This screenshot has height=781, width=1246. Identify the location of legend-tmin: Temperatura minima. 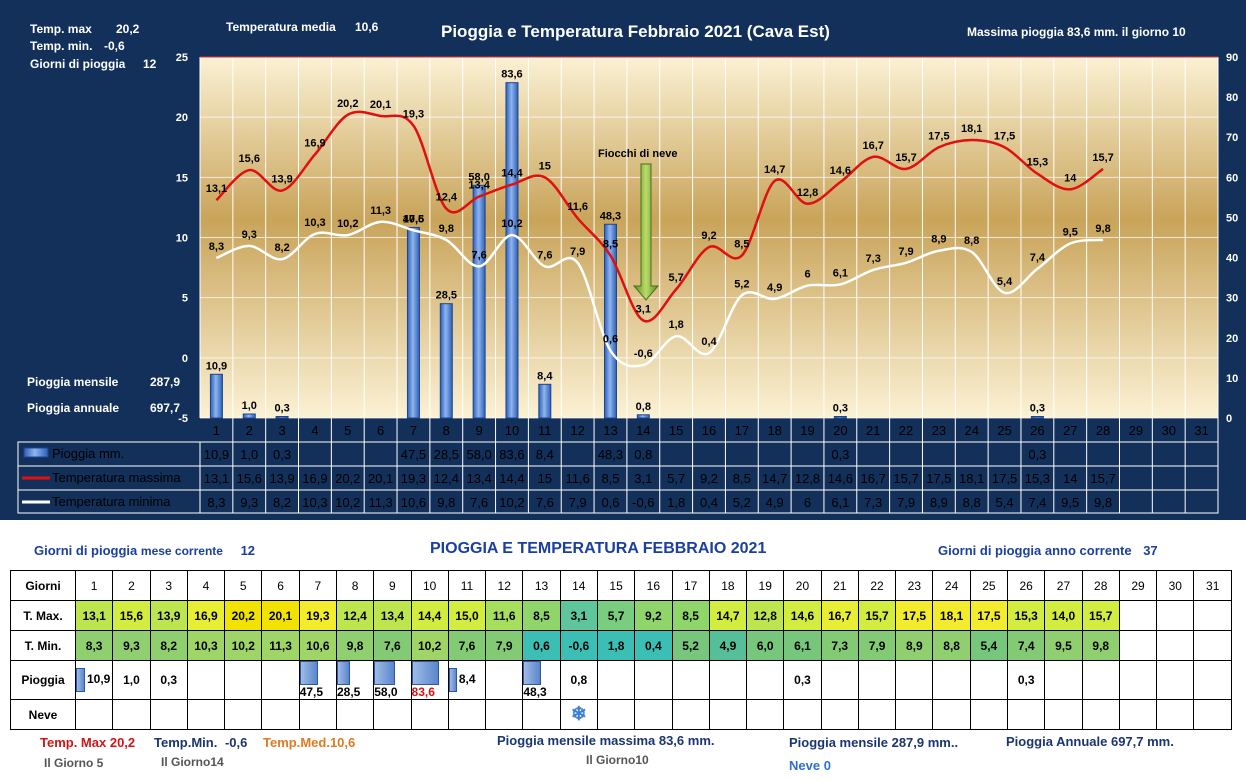
(111, 501).